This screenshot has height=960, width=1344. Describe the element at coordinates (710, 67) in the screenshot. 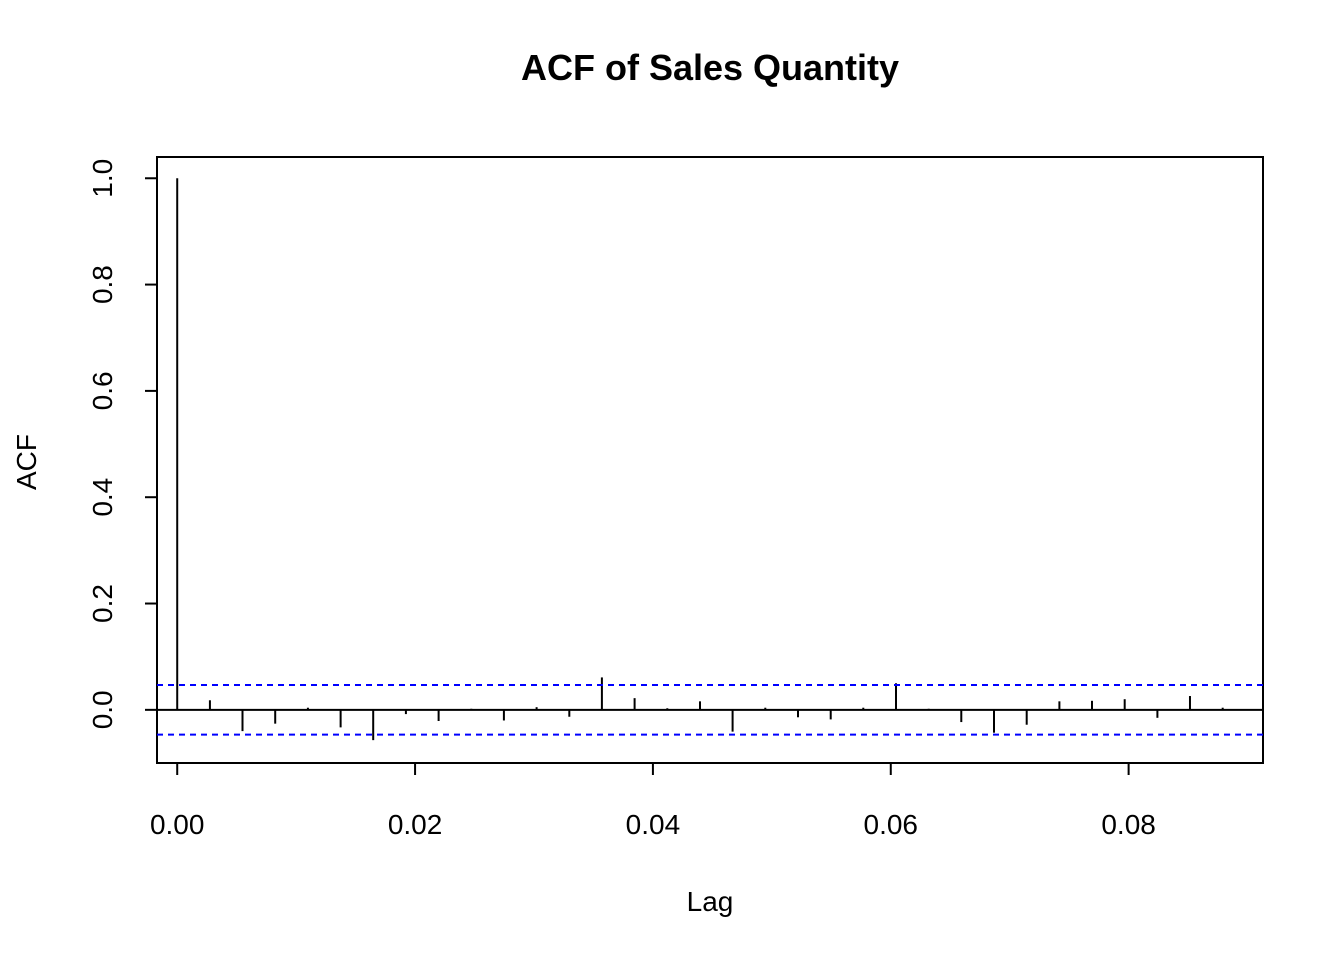

I see `chart-title: ACF of Sales Quantity` at that location.